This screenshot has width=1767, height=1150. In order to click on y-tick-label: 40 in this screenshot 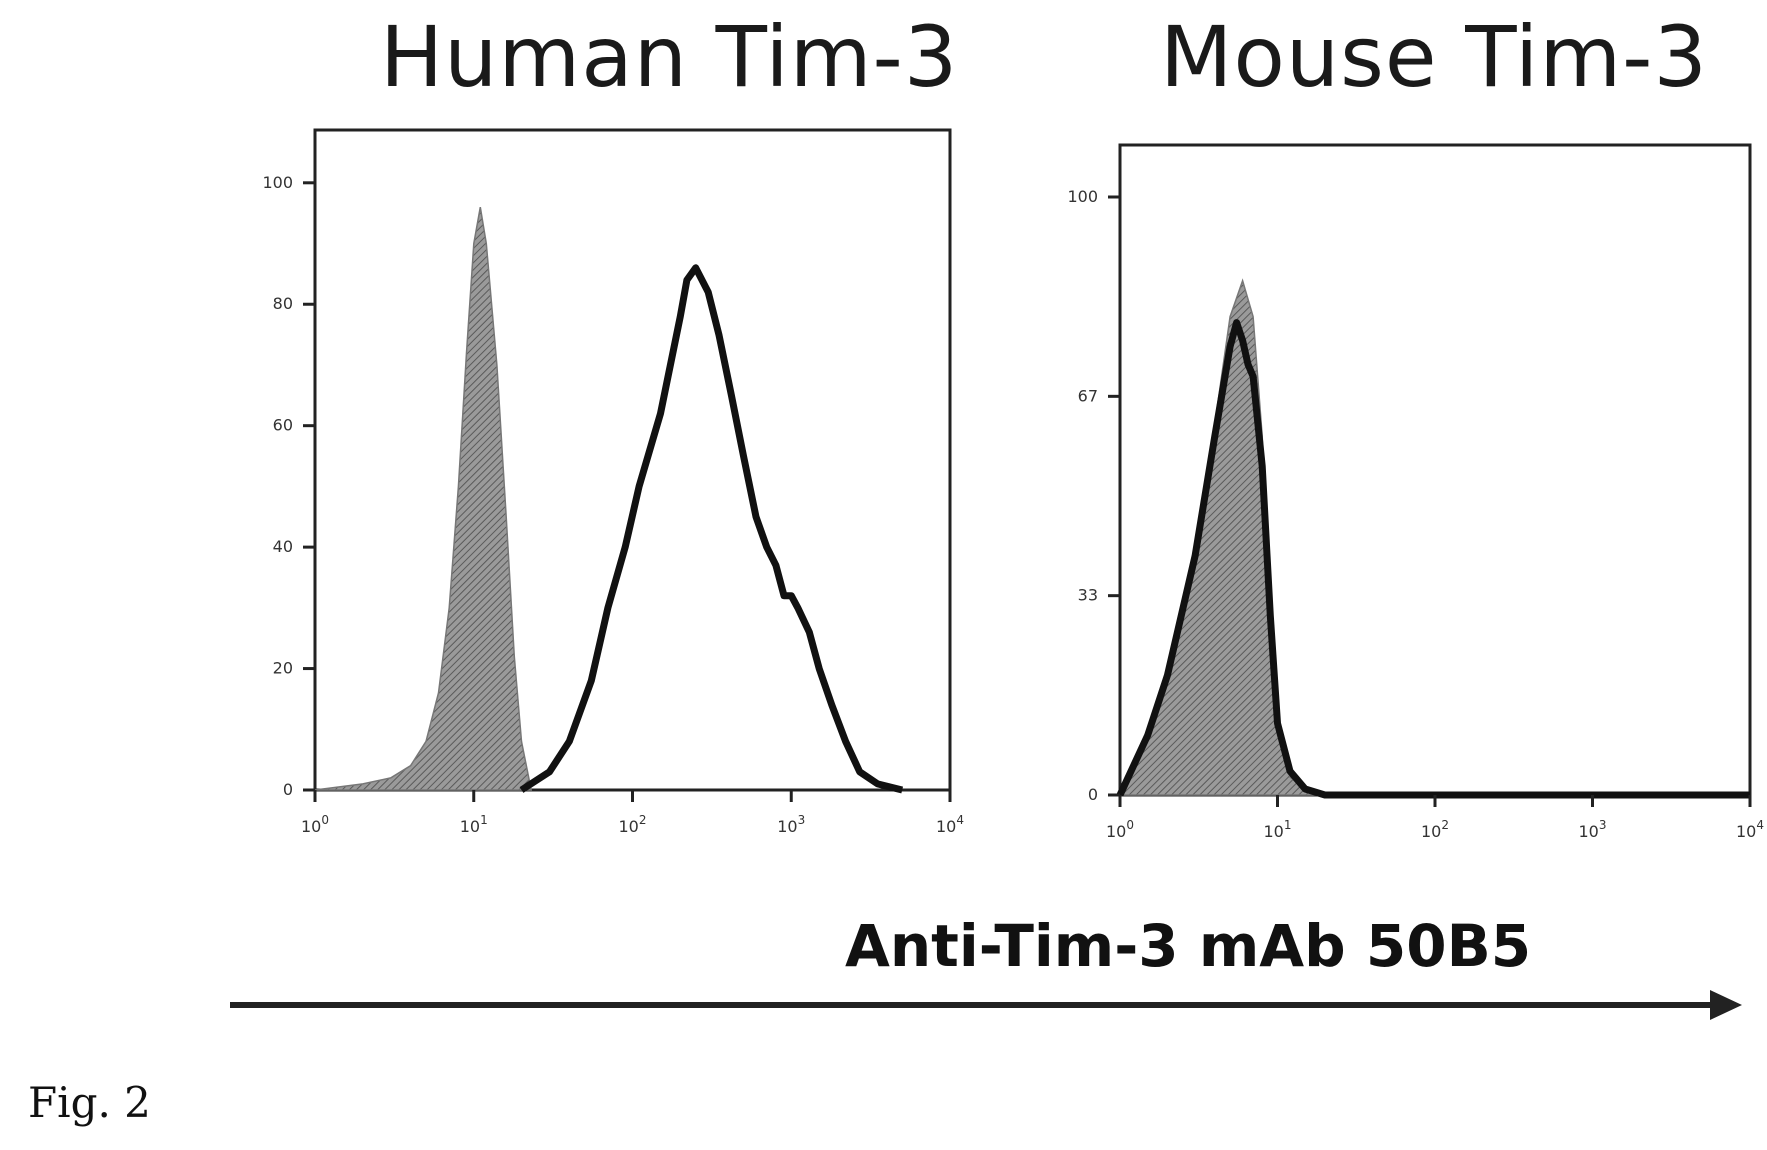, I will do `click(283, 546)`.